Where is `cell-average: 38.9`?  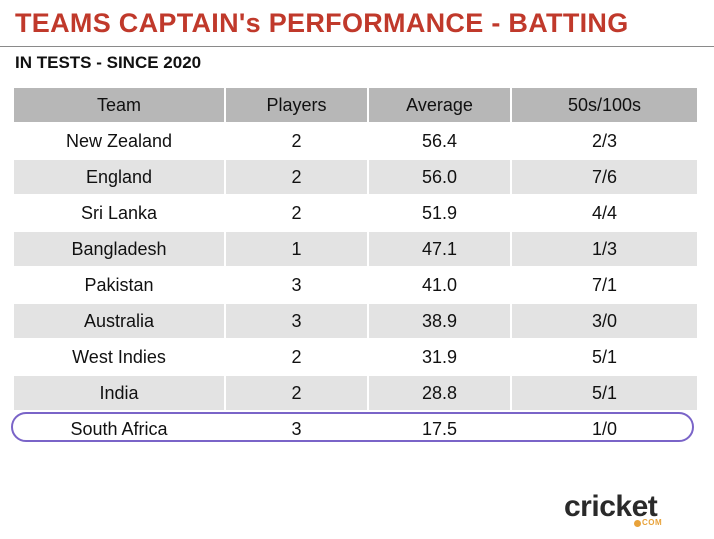
cell-average: 38.9 is located at coordinates (438, 321).